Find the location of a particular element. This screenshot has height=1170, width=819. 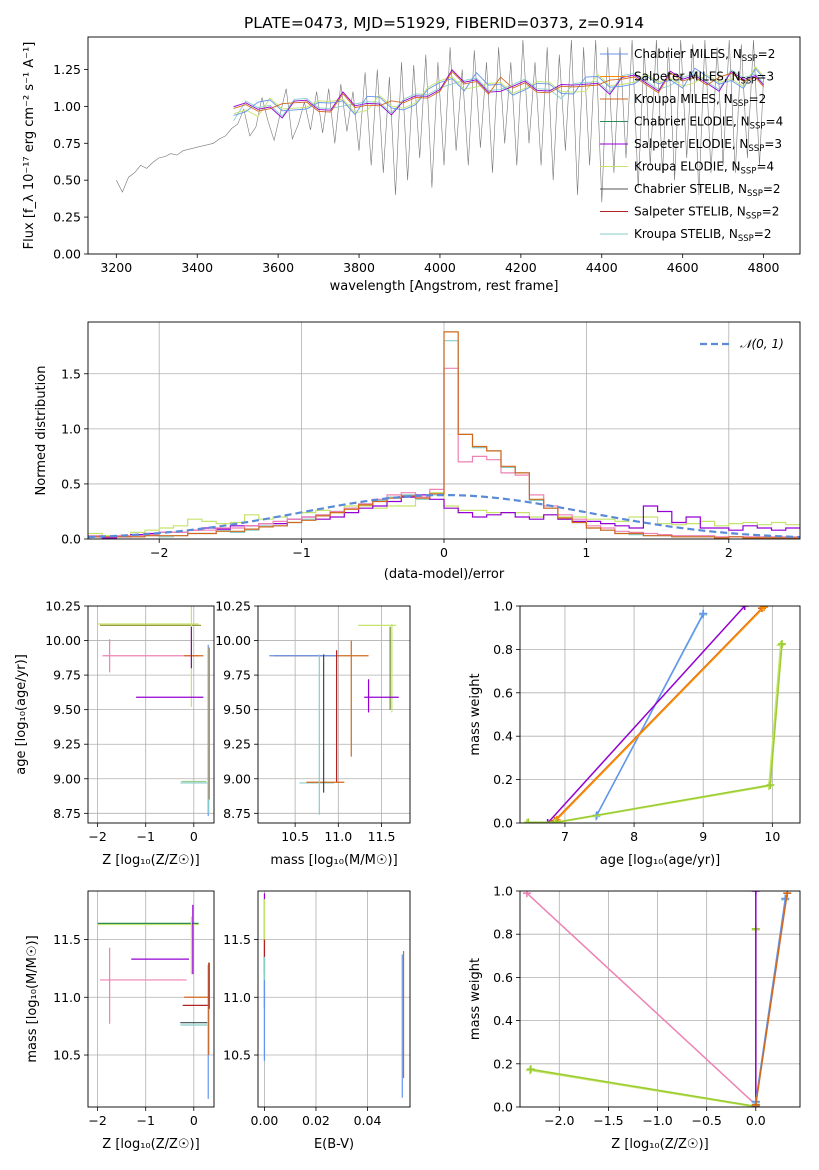

series-data-line is located at coordinates (440, 121).